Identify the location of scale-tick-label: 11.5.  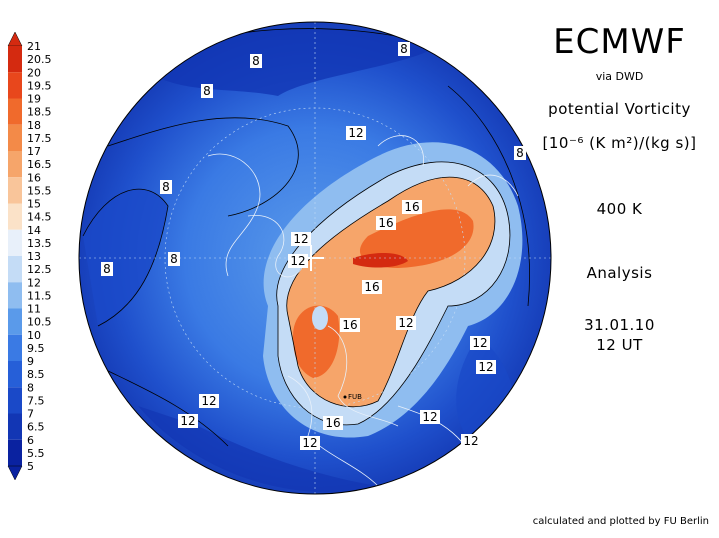
(39, 295).